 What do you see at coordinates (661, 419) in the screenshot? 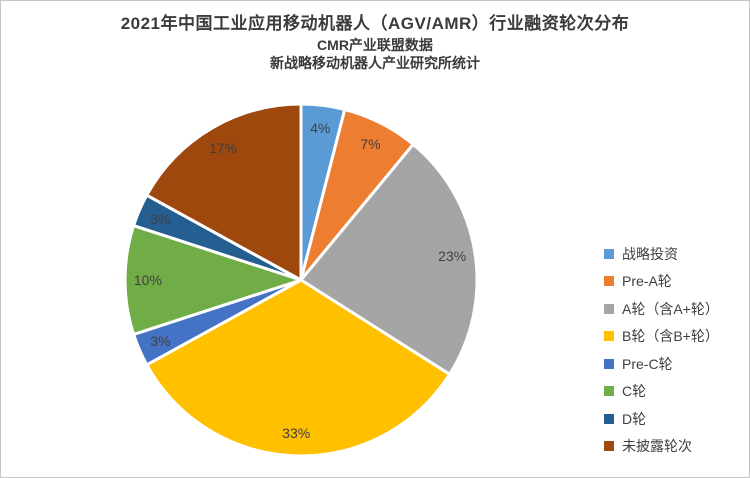
I see `legend-item-6: D轮` at bounding box center [661, 419].